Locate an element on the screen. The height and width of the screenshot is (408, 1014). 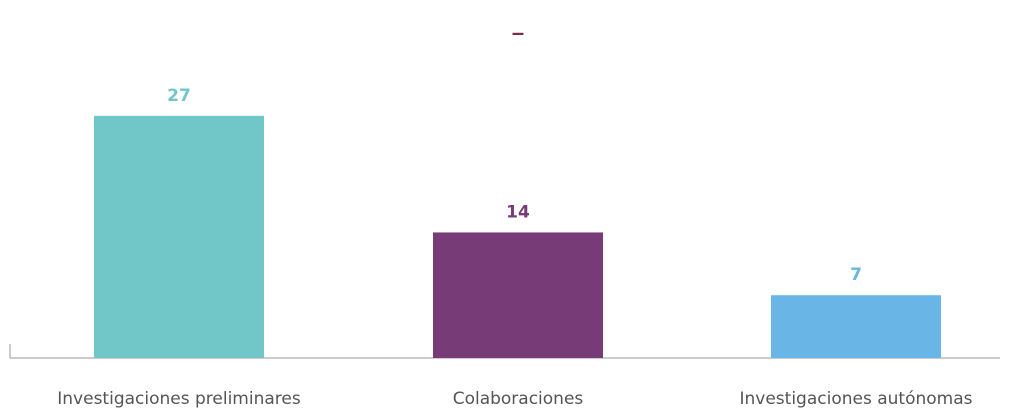
chart-title: – is located at coordinates (518, 32).